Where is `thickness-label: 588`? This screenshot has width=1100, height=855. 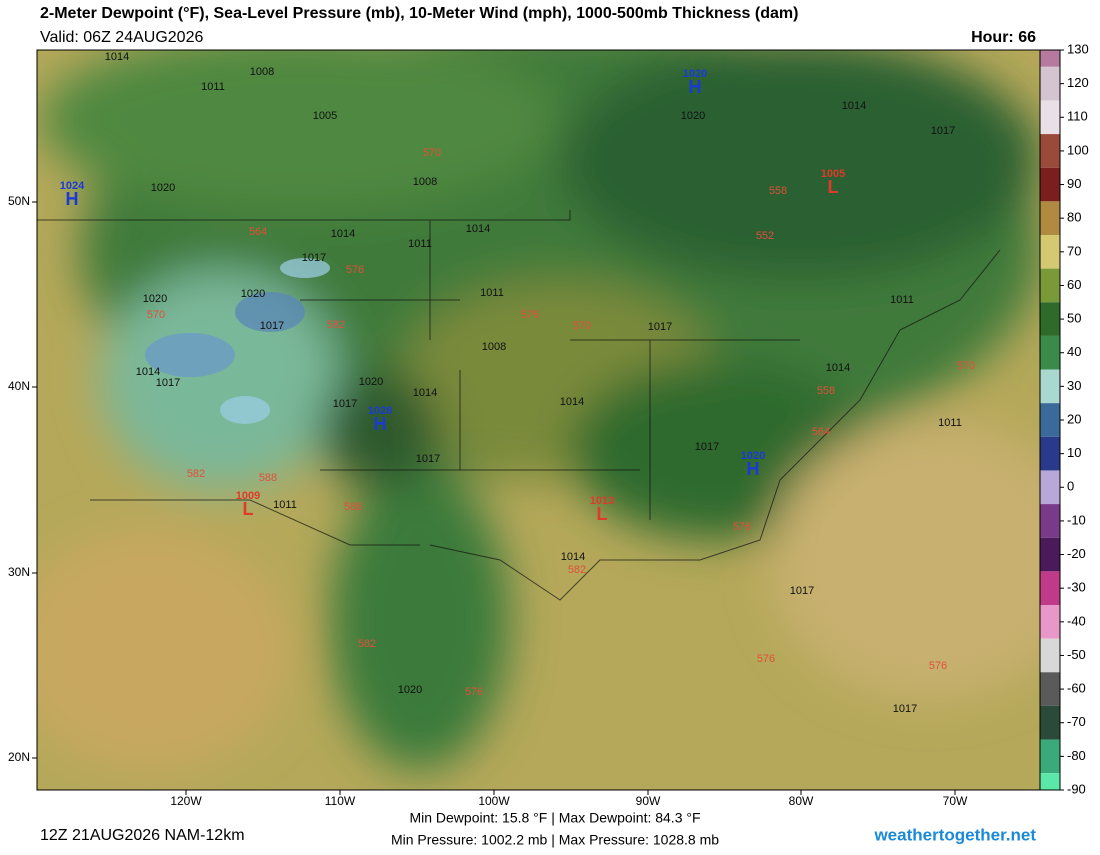
thickness-label: 588 is located at coordinates (353, 507).